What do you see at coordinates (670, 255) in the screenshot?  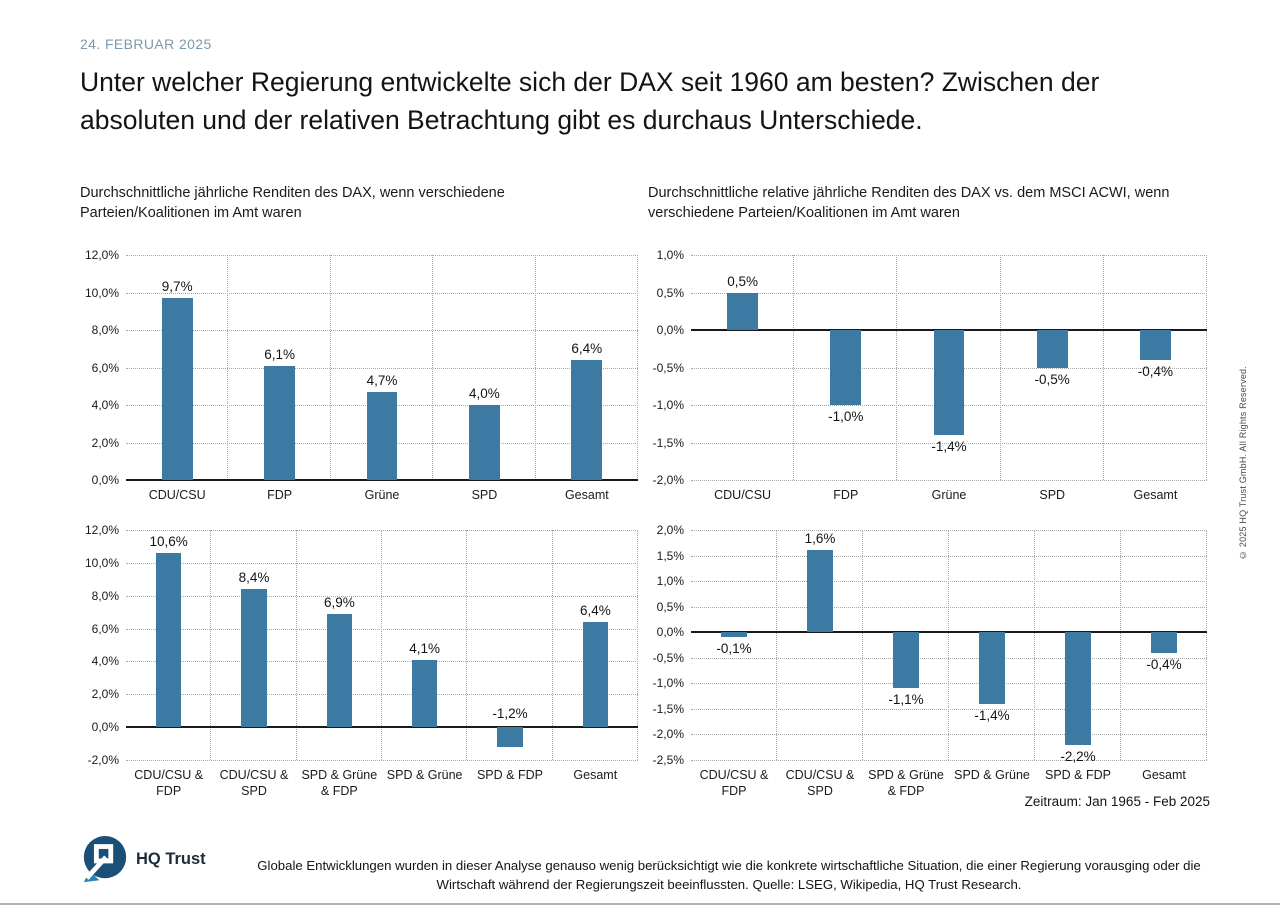 I see `y-tick-label: 1,0%` at bounding box center [670, 255].